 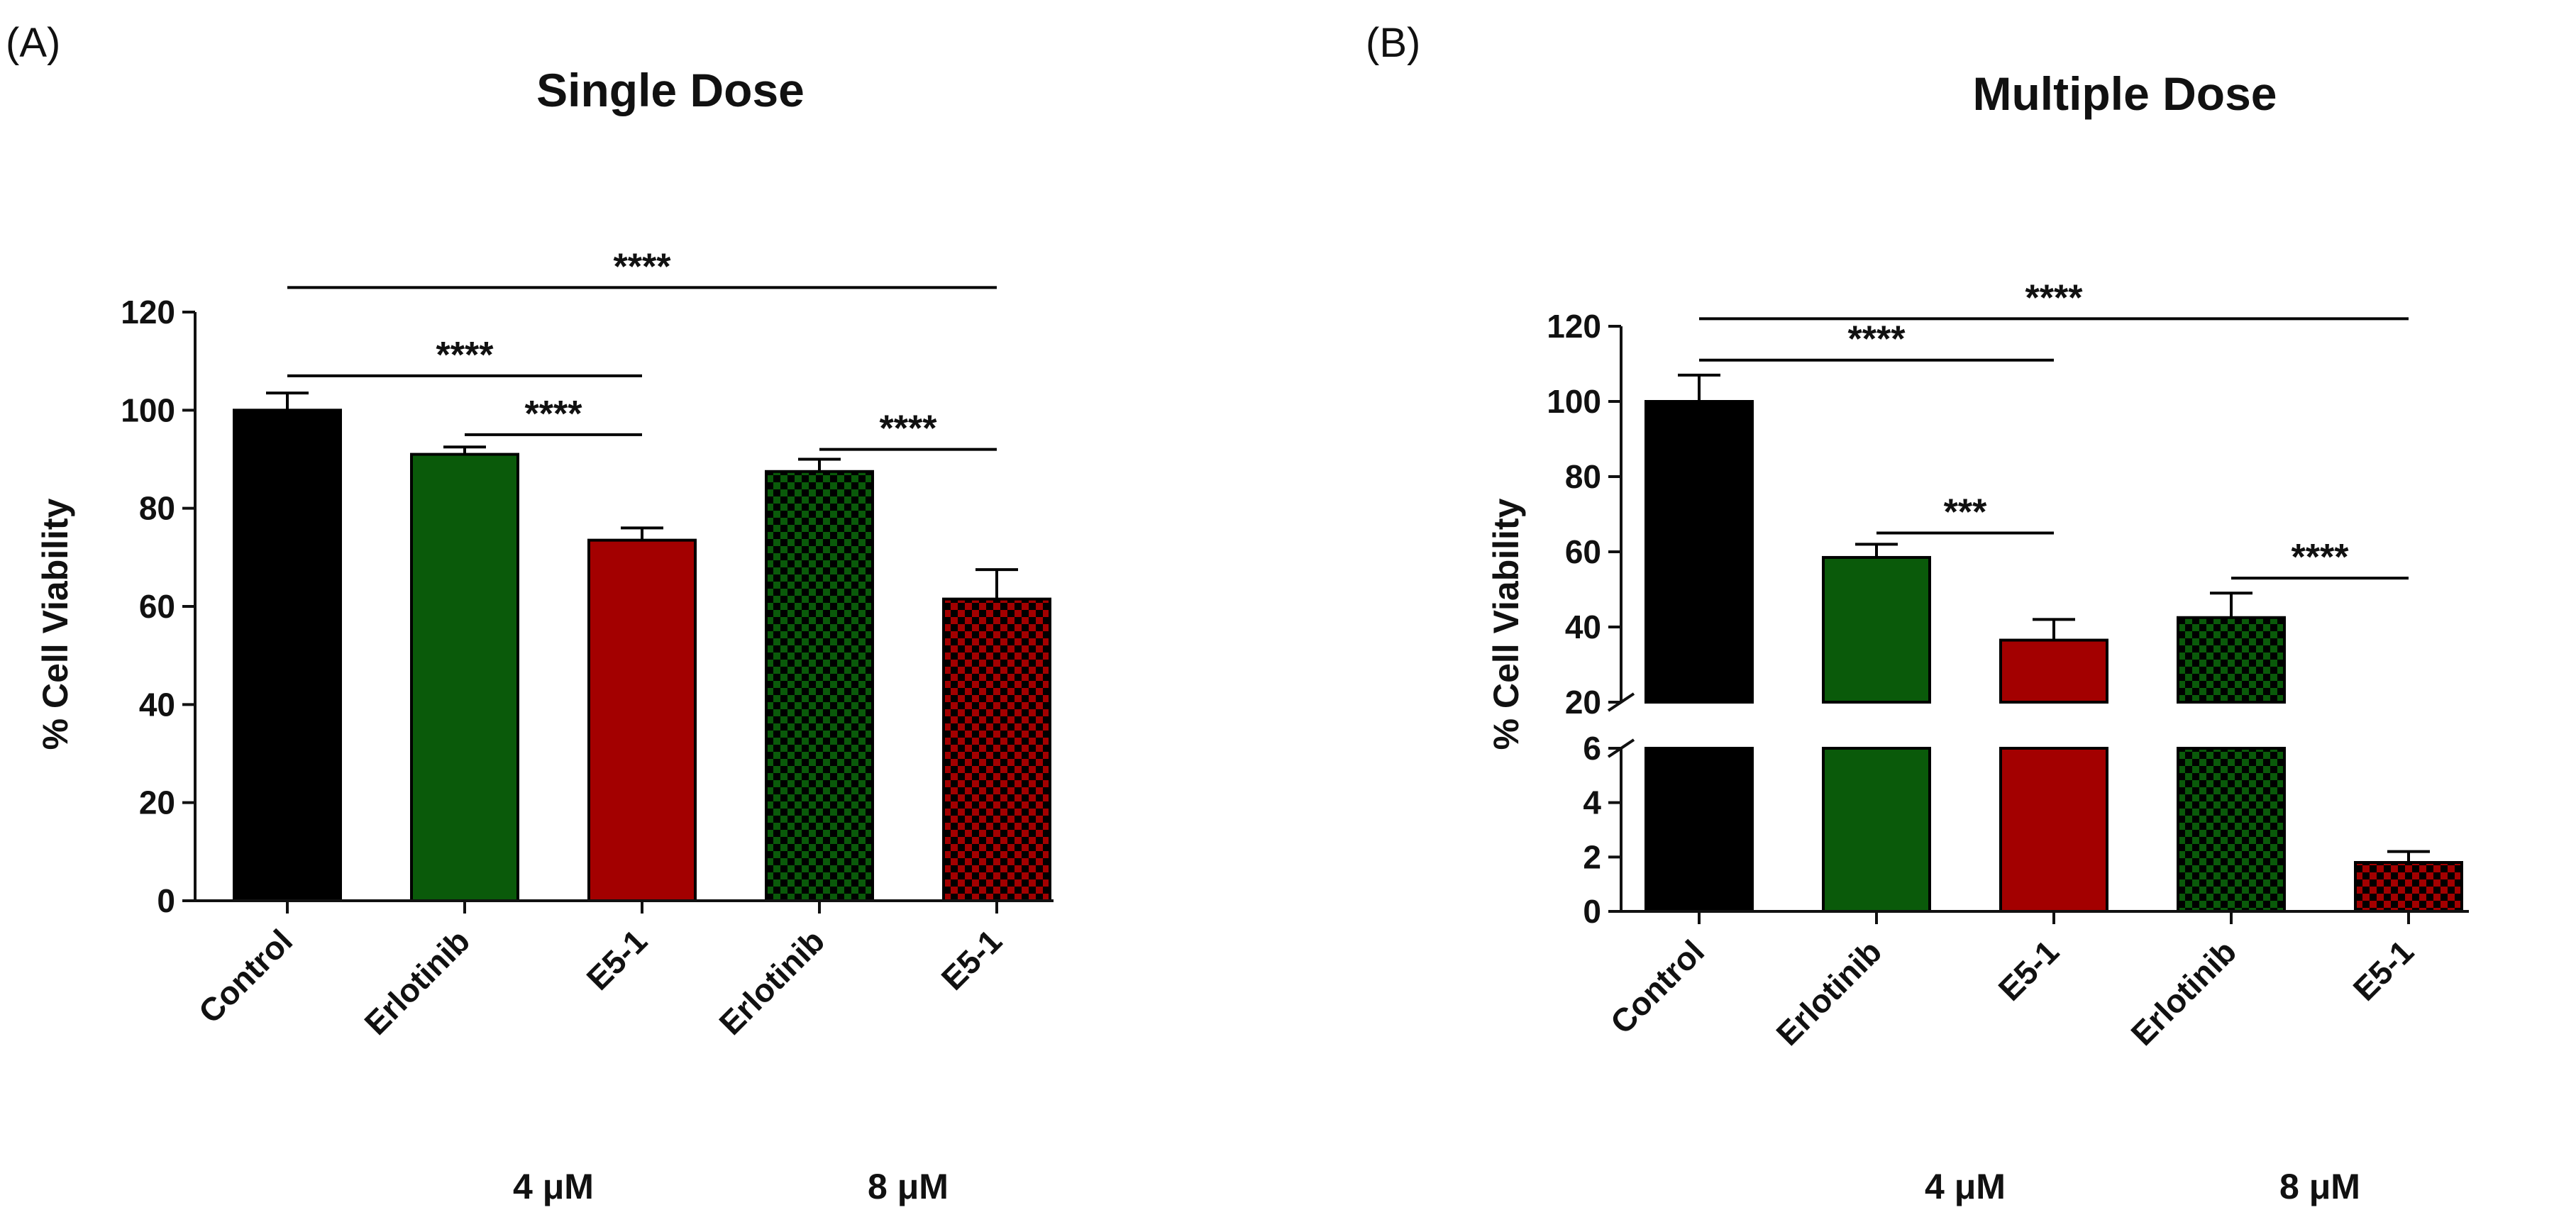 I want to click on sig-label-1-0: ****, so click(x=2054, y=297).